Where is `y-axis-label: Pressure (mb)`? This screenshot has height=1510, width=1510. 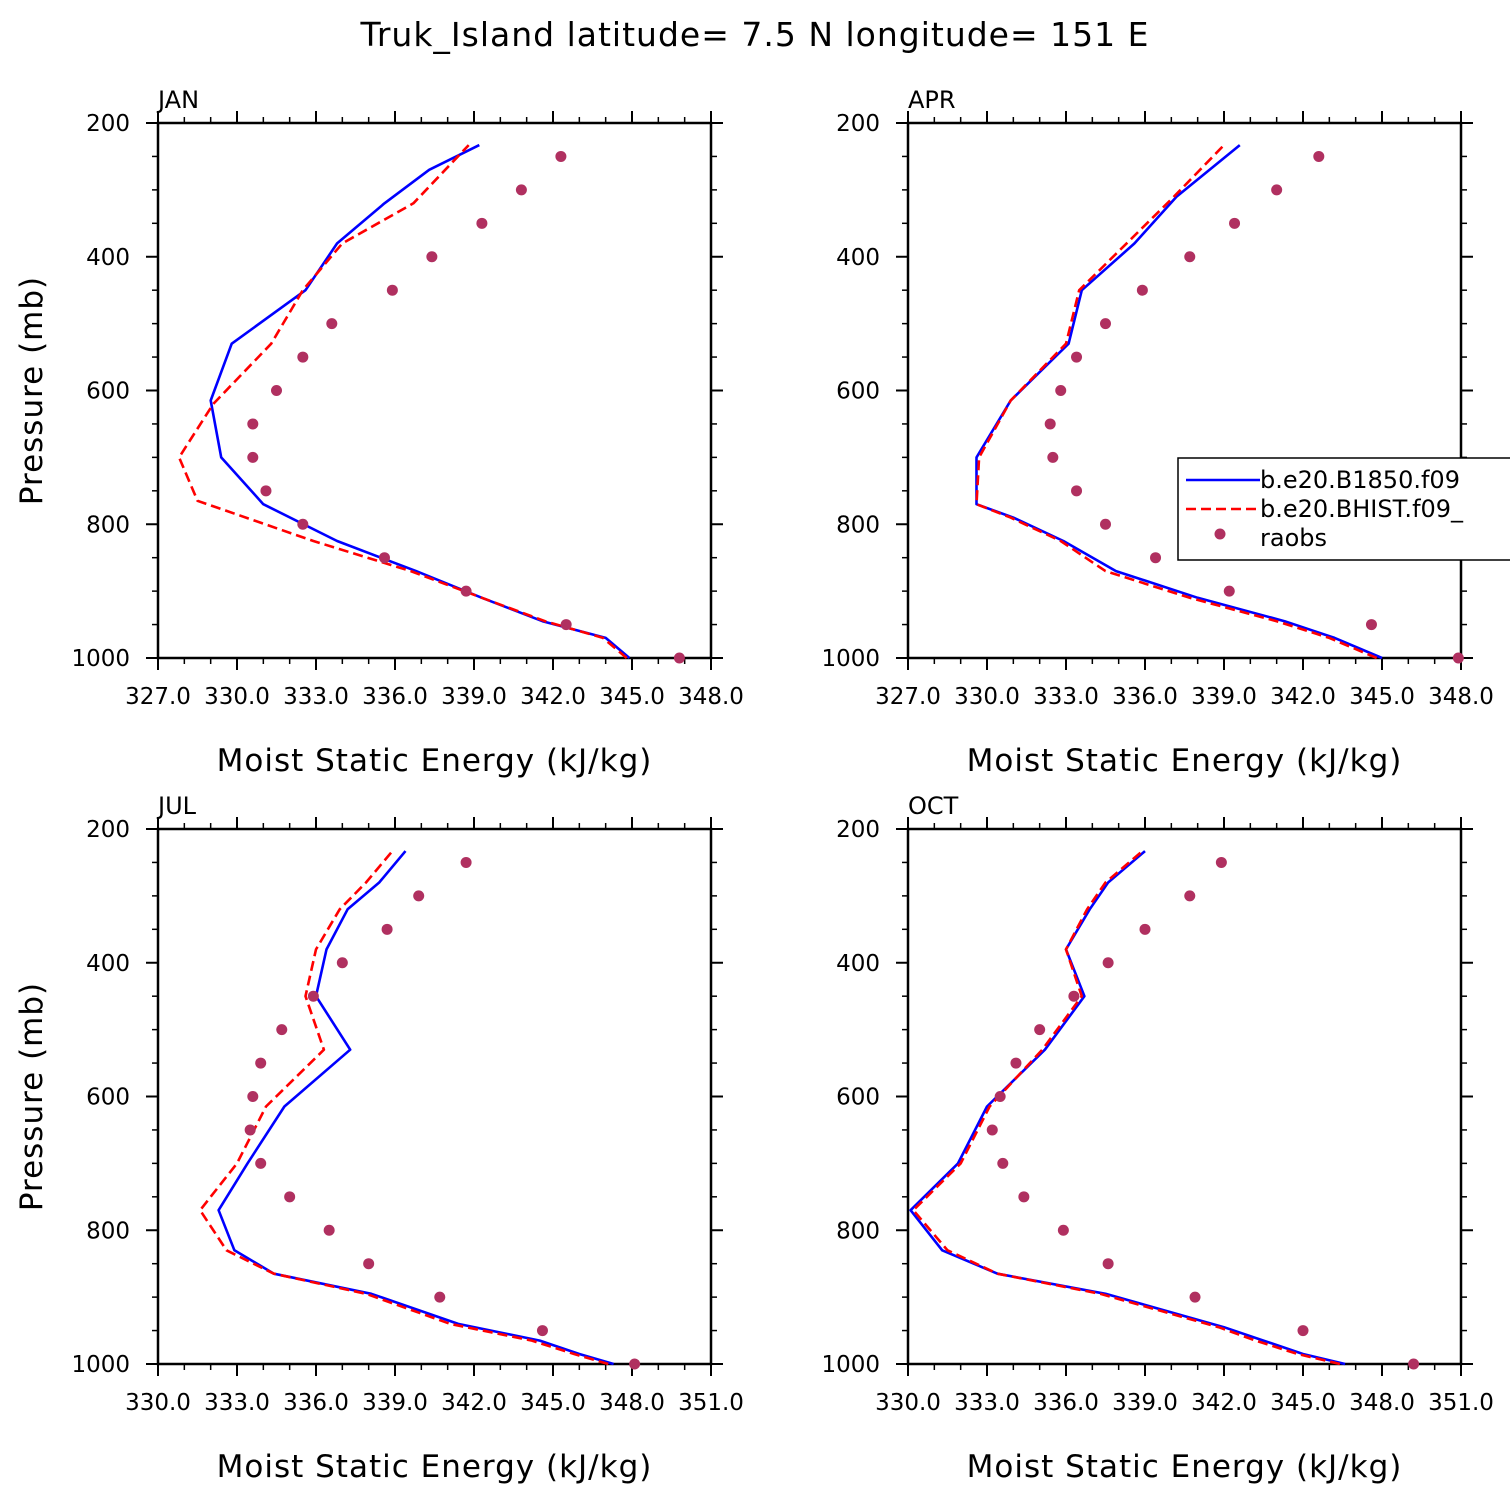
y-axis-label: Pressure (mb) is located at coordinates (32, 1096).